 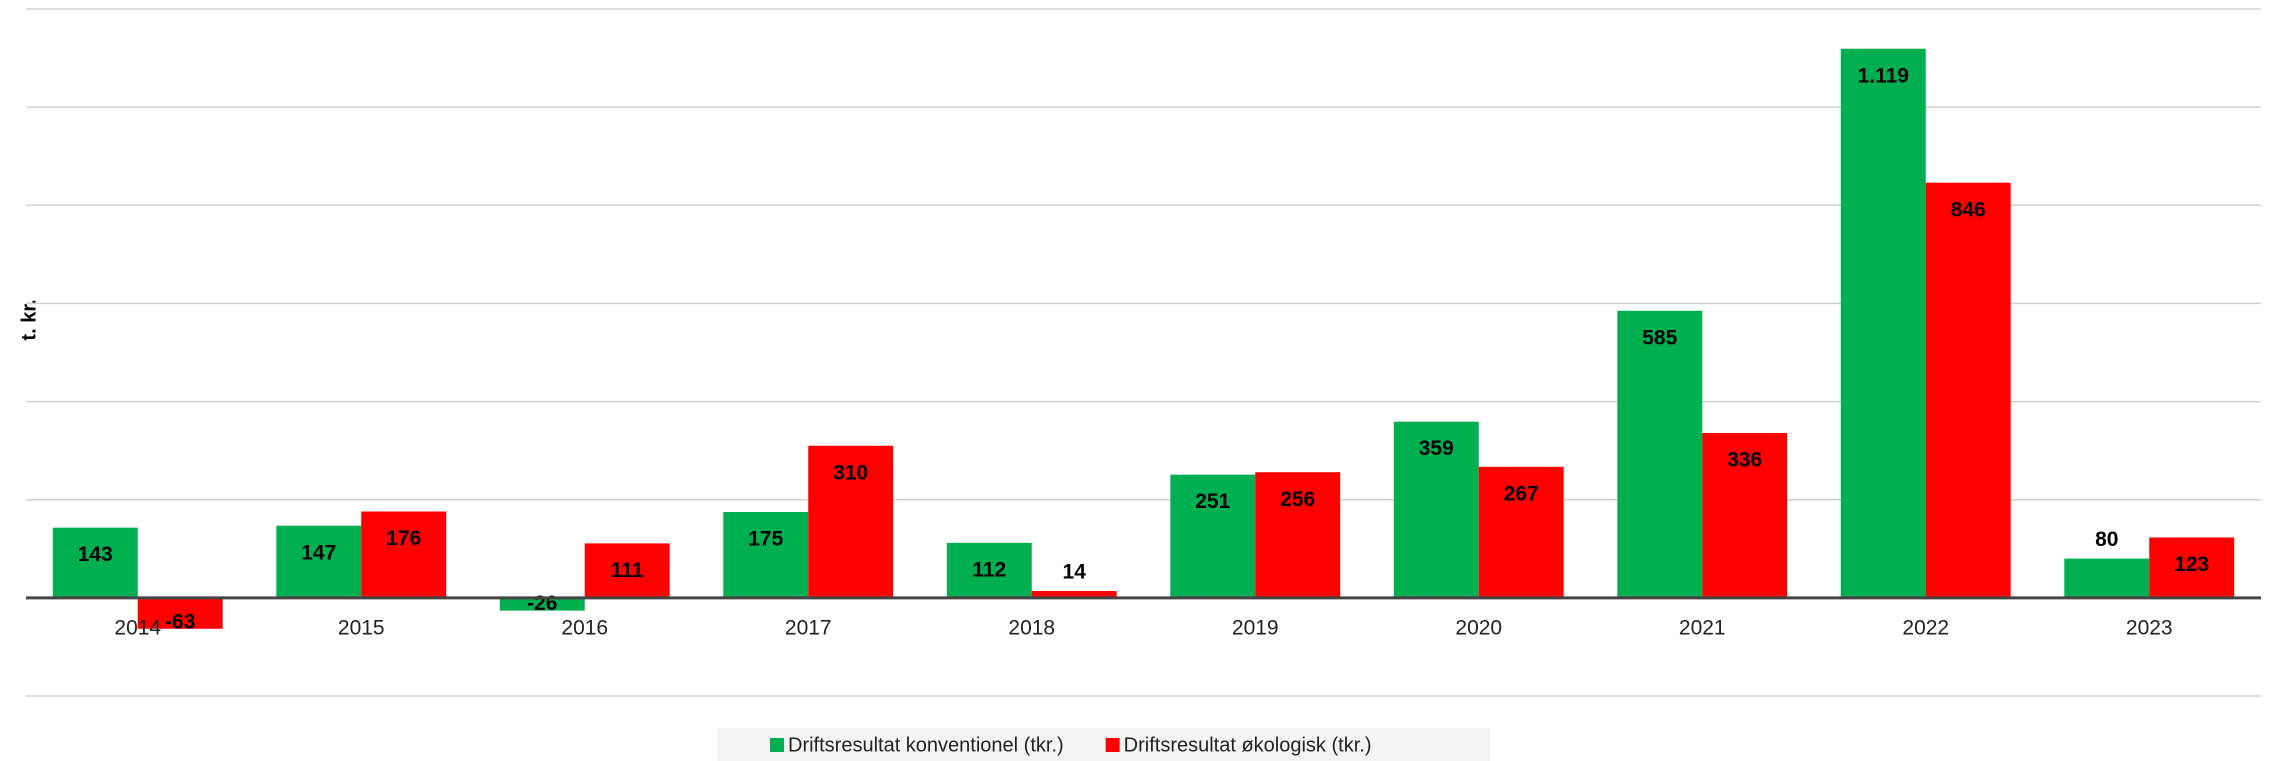 What do you see at coordinates (1075, 572) in the screenshot?
I see `value-label: 14` at bounding box center [1075, 572].